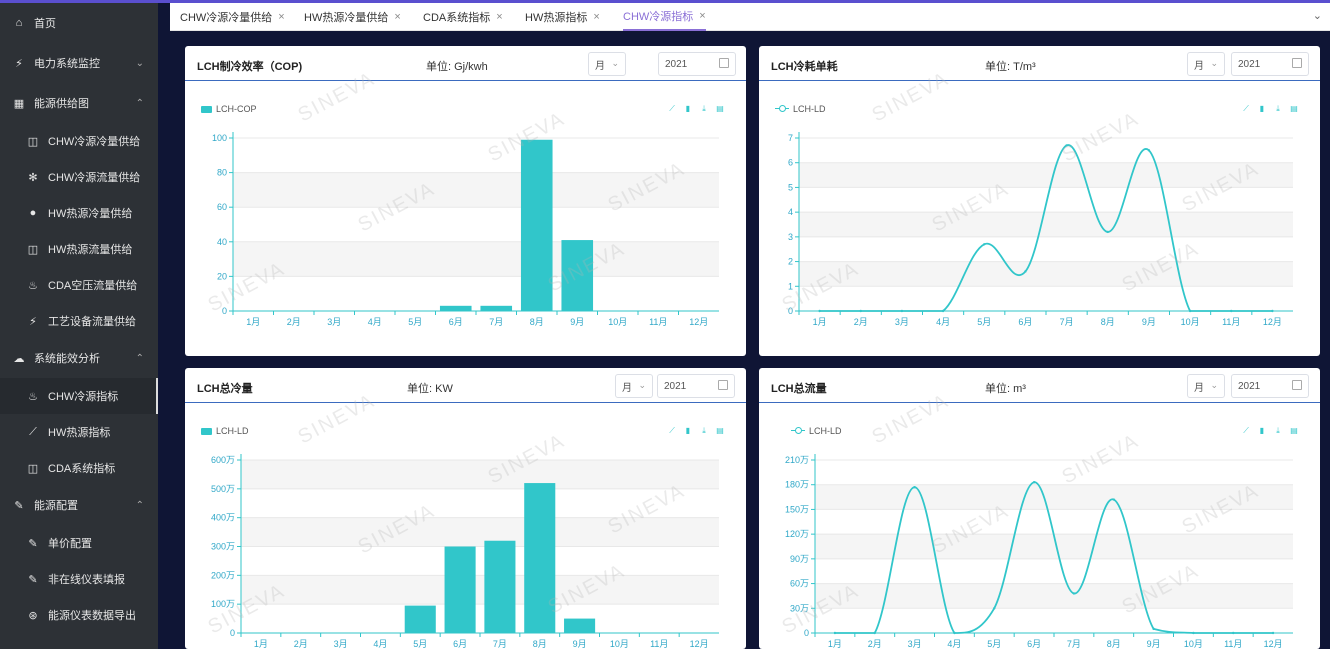 The width and height of the screenshot is (1330, 649). Describe the element at coordinates (79, 615) in the screenshot. I see `sidebar-item-16: ⊛ 能源仪表数据导出` at that location.